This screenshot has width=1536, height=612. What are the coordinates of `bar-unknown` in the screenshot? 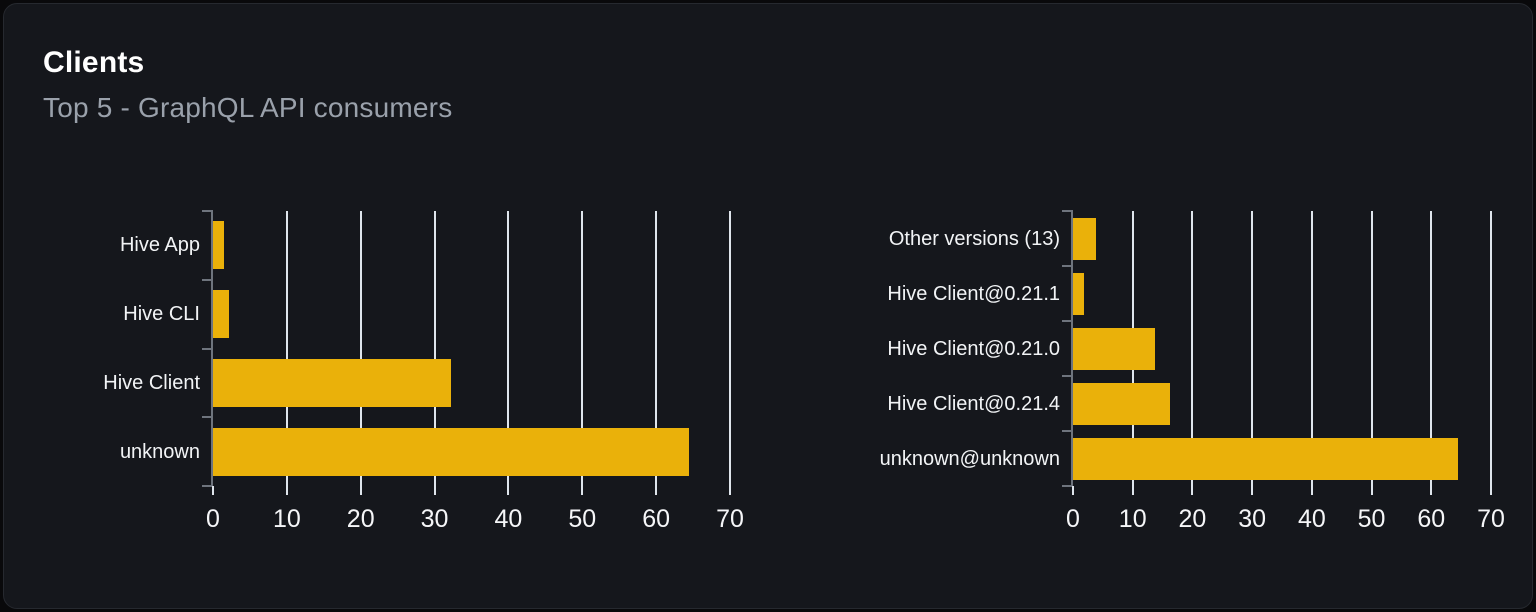 It's located at (451, 451).